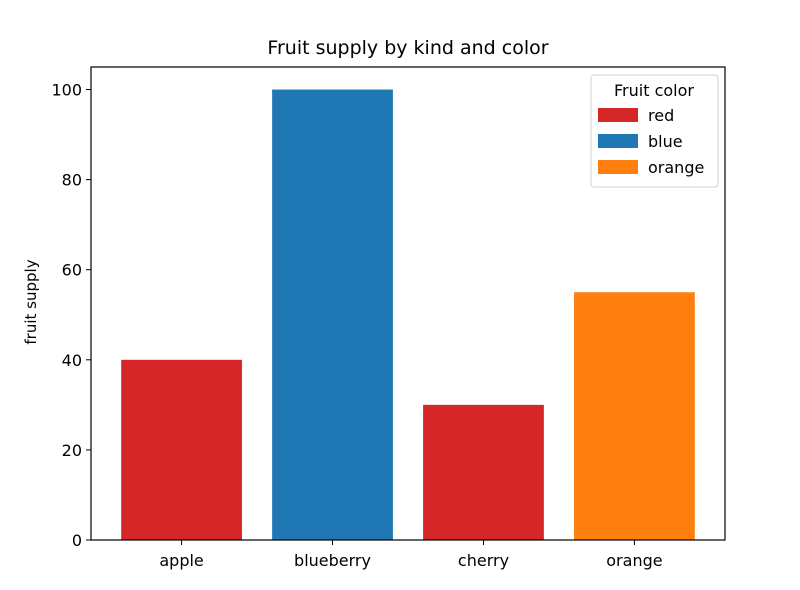 This screenshot has height=590, width=800. I want to click on legend-swatch-red, so click(618, 115).